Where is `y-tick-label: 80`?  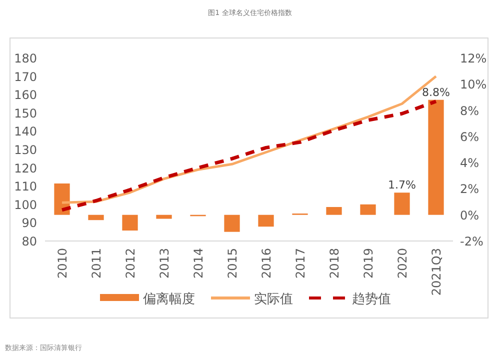
y-tick-label: 80 is located at coordinates (29, 241).